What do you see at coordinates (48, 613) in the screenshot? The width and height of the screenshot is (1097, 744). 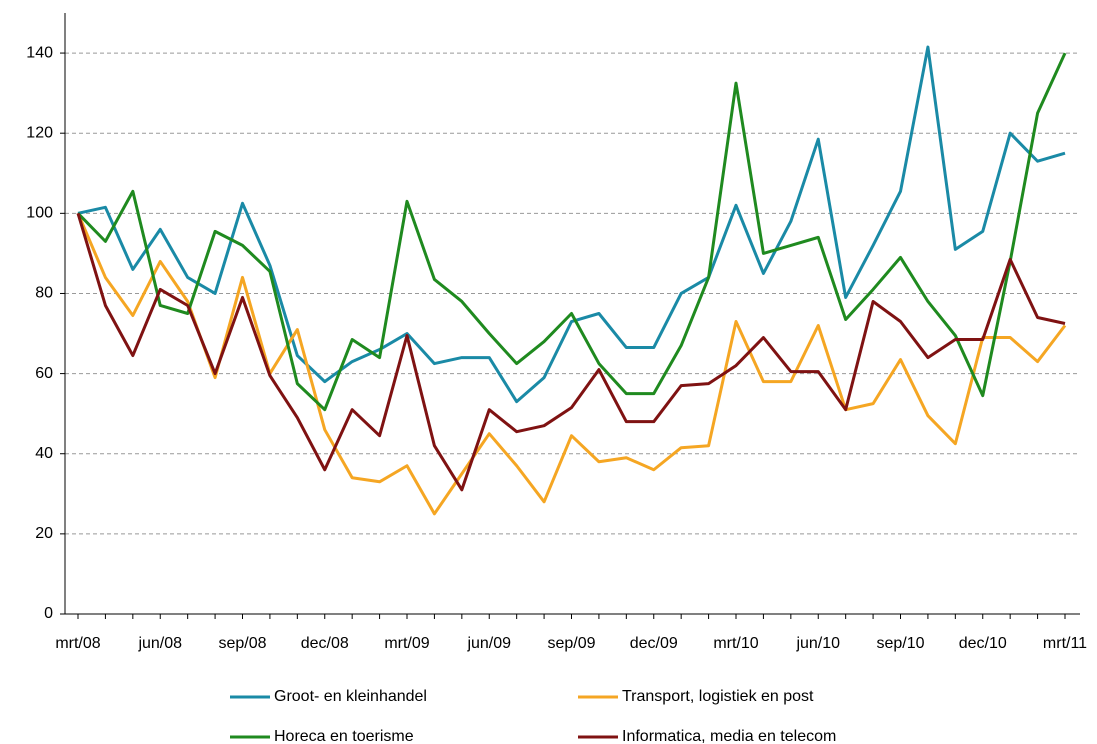 I see `y-tick-label: 0` at bounding box center [48, 613].